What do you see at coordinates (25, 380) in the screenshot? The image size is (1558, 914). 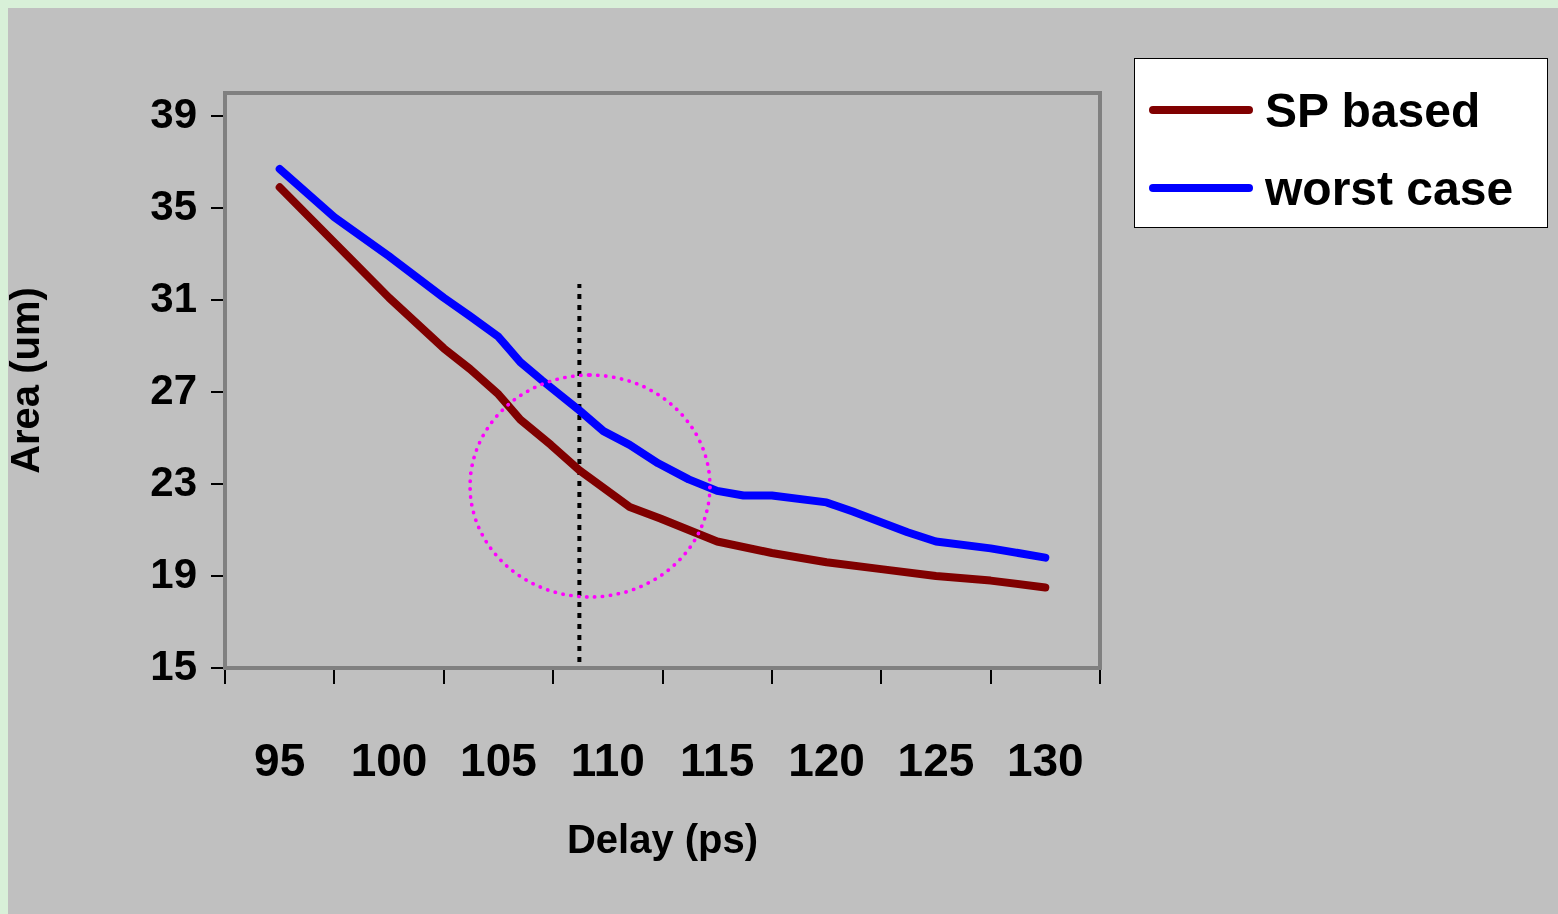 I see `y-axis-title: Area (um)` at bounding box center [25, 380].